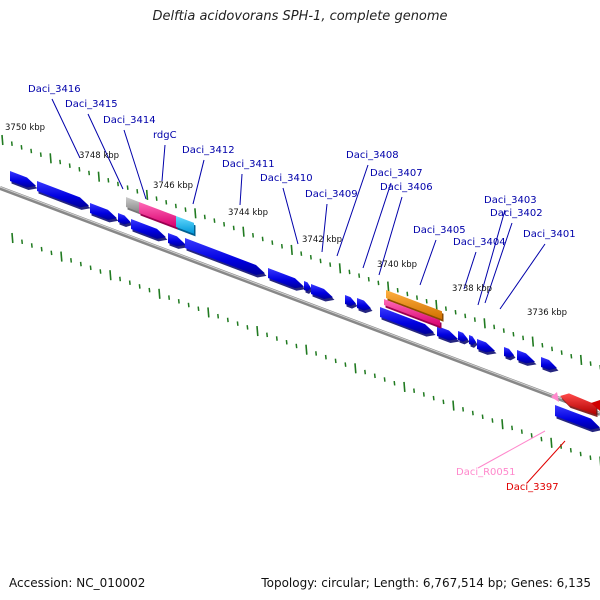 The image size is (600, 600). I want to click on gene-label: Daci_3401, so click(549, 234).